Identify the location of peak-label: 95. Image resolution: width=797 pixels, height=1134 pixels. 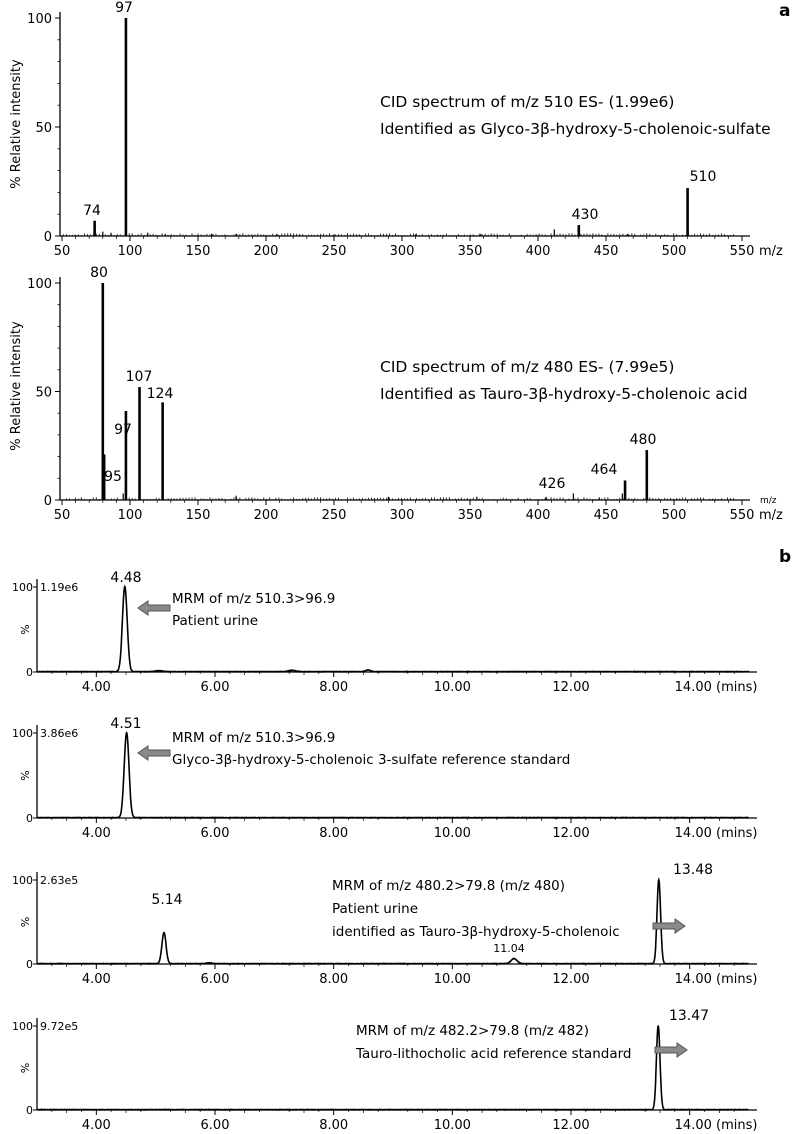
(113, 477).